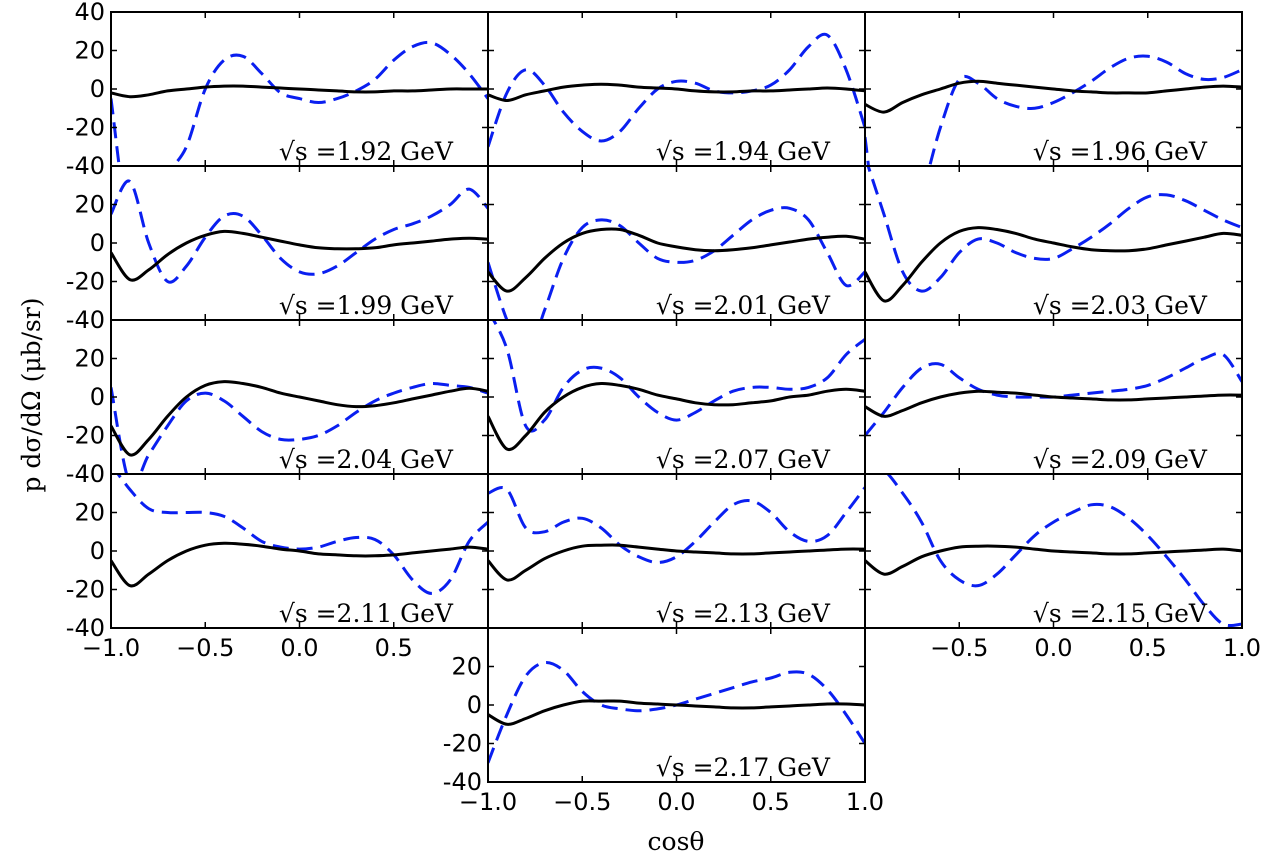  What do you see at coordinates (366, 613) in the screenshot?
I see `panel-title: √s =2.11 GeV` at bounding box center [366, 613].